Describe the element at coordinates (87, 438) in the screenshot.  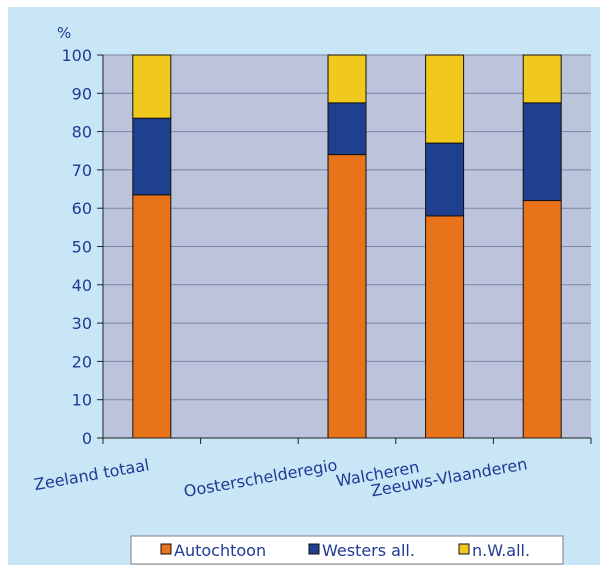
I see `y-tick-label: 0` at that location.